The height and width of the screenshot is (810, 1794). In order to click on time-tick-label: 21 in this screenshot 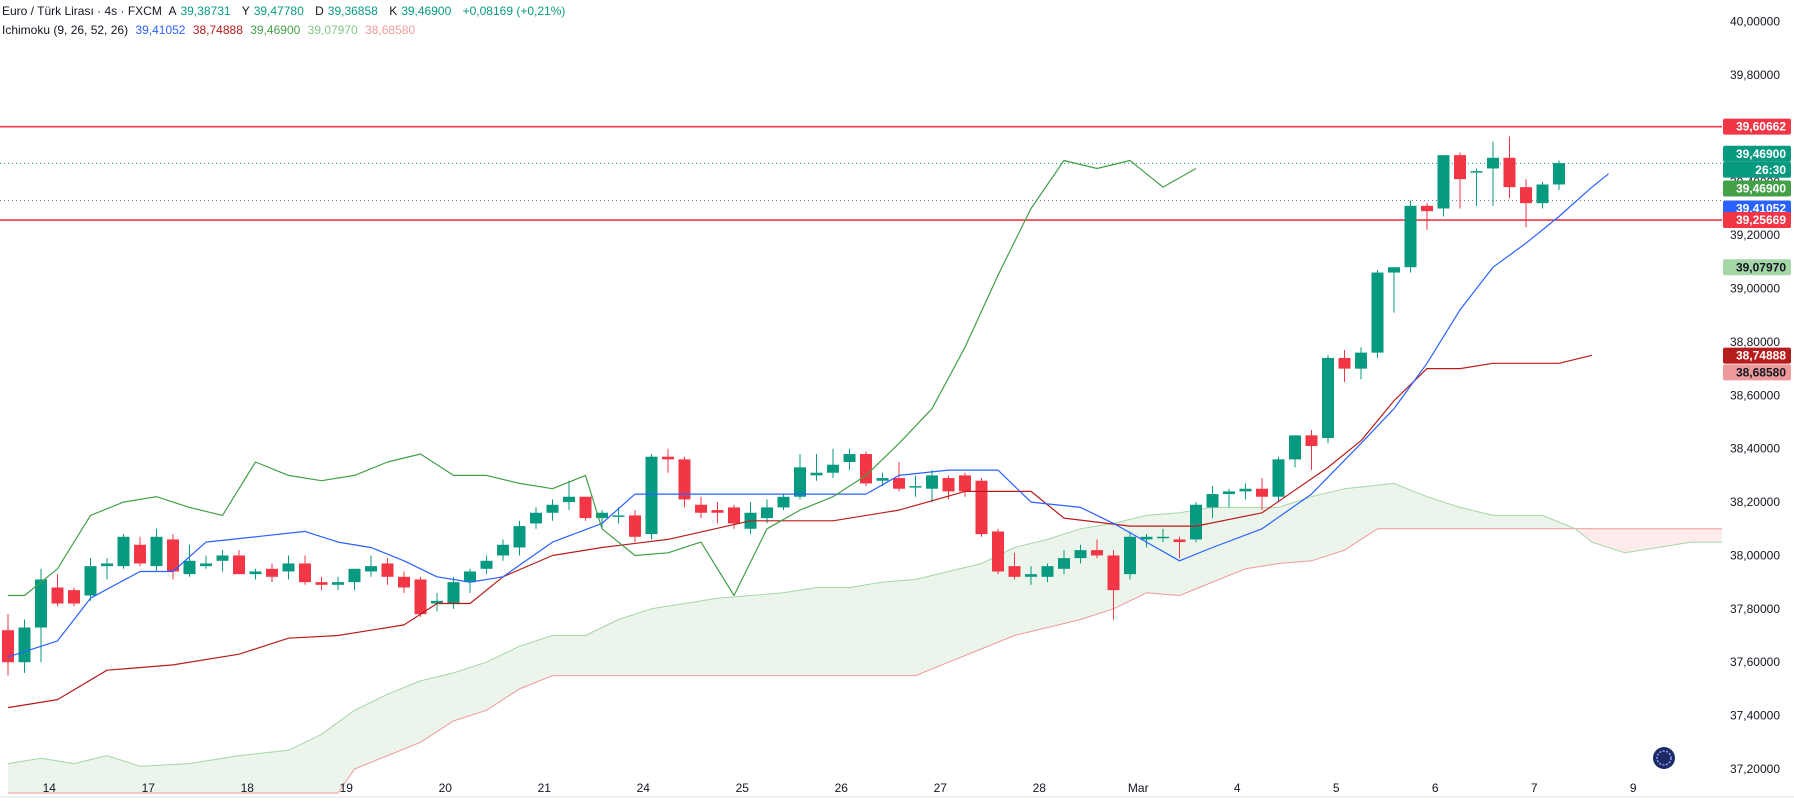, I will do `click(545, 788)`.